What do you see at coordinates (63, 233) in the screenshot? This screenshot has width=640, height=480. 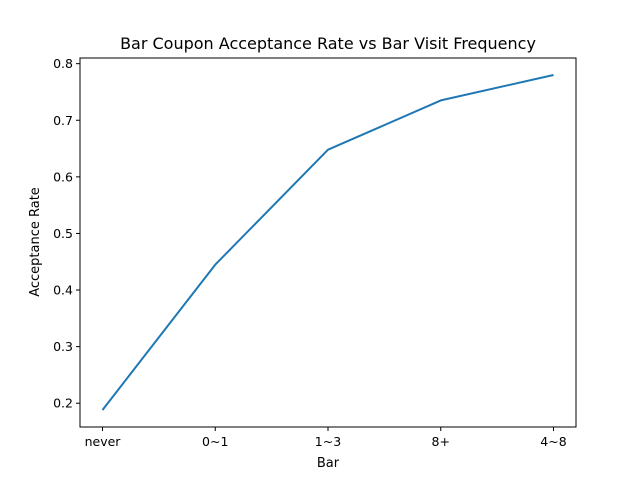 I see `y-tick-label: 0.5` at bounding box center [63, 233].